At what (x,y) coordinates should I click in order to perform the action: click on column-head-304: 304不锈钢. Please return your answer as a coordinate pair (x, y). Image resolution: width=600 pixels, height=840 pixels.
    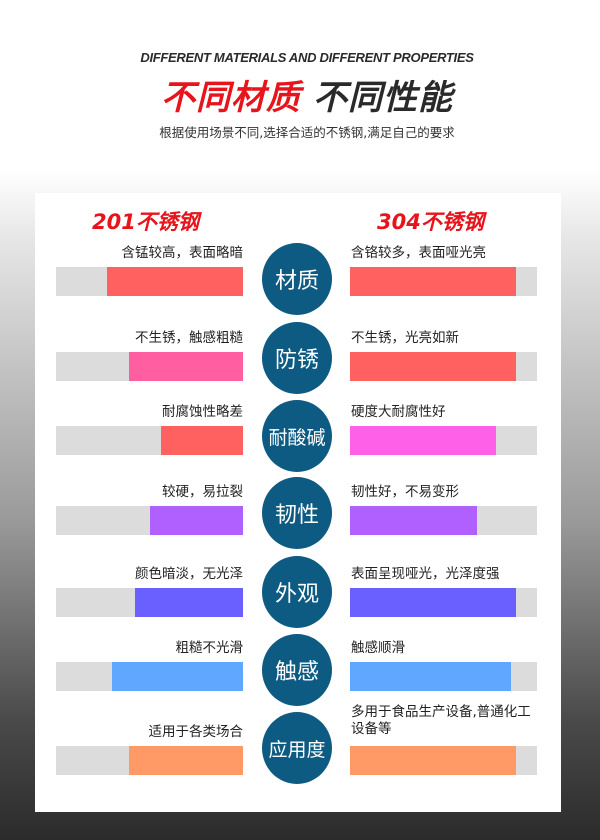
    Looking at the image, I should click on (430, 222).